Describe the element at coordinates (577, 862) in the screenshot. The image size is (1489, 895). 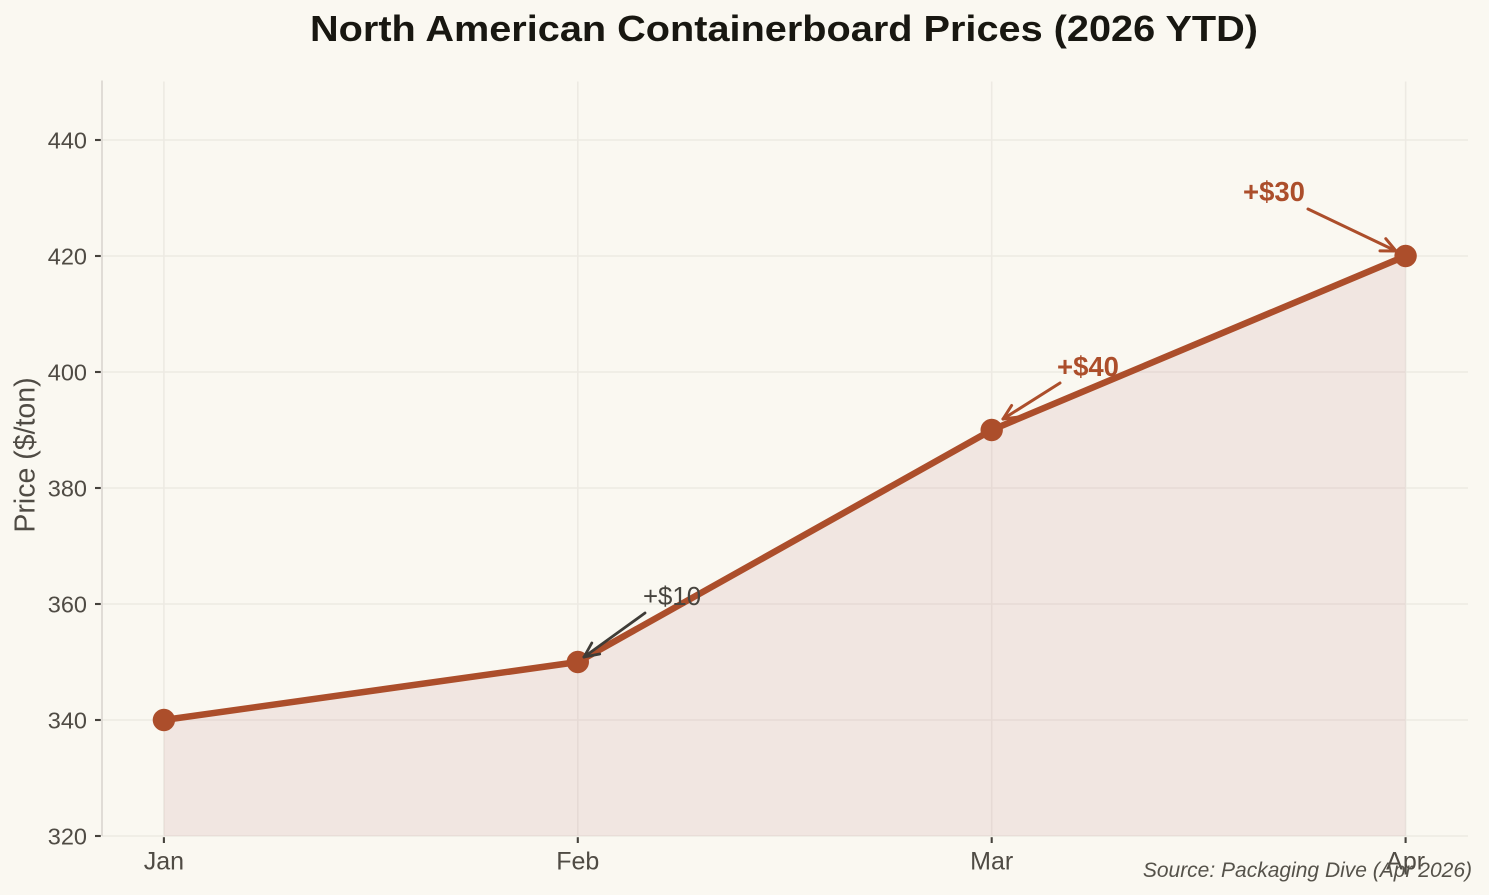
I see `svg-text: Feb` at that location.